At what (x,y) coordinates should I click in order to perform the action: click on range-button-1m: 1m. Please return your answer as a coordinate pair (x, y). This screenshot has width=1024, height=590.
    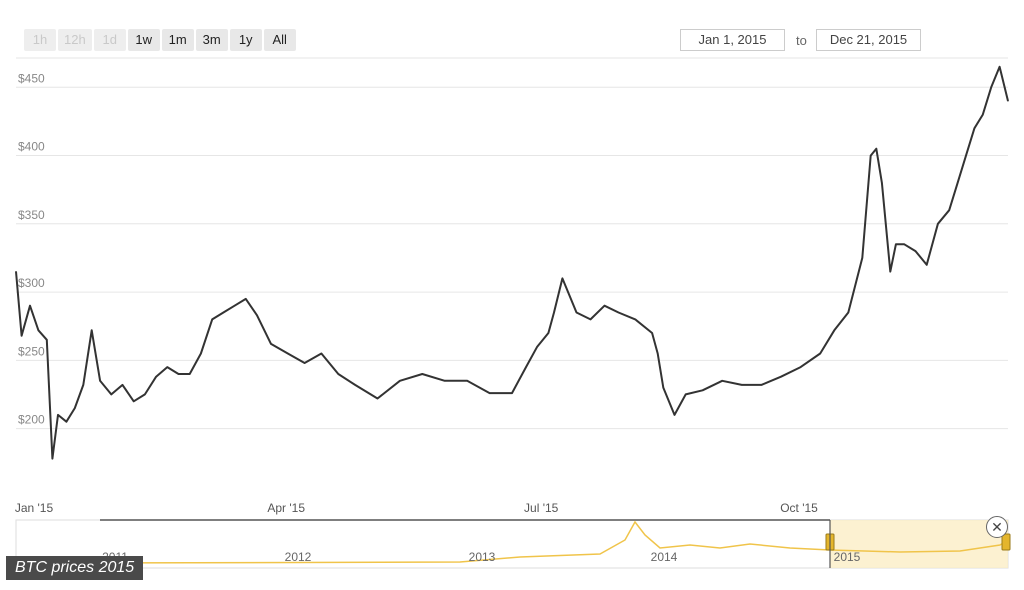
    Looking at the image, I should click on (177, 40).